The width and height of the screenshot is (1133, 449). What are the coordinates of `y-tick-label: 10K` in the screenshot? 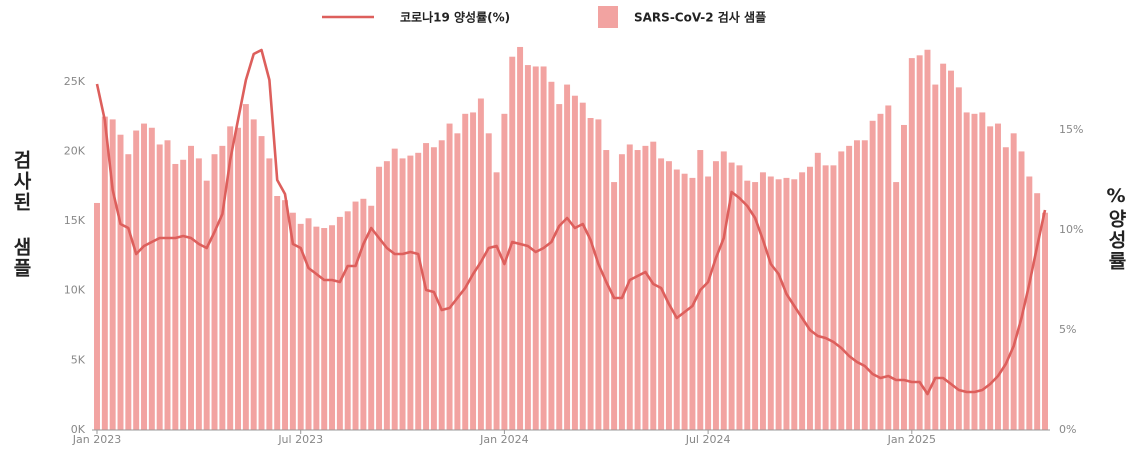 It's located at (75, 290).